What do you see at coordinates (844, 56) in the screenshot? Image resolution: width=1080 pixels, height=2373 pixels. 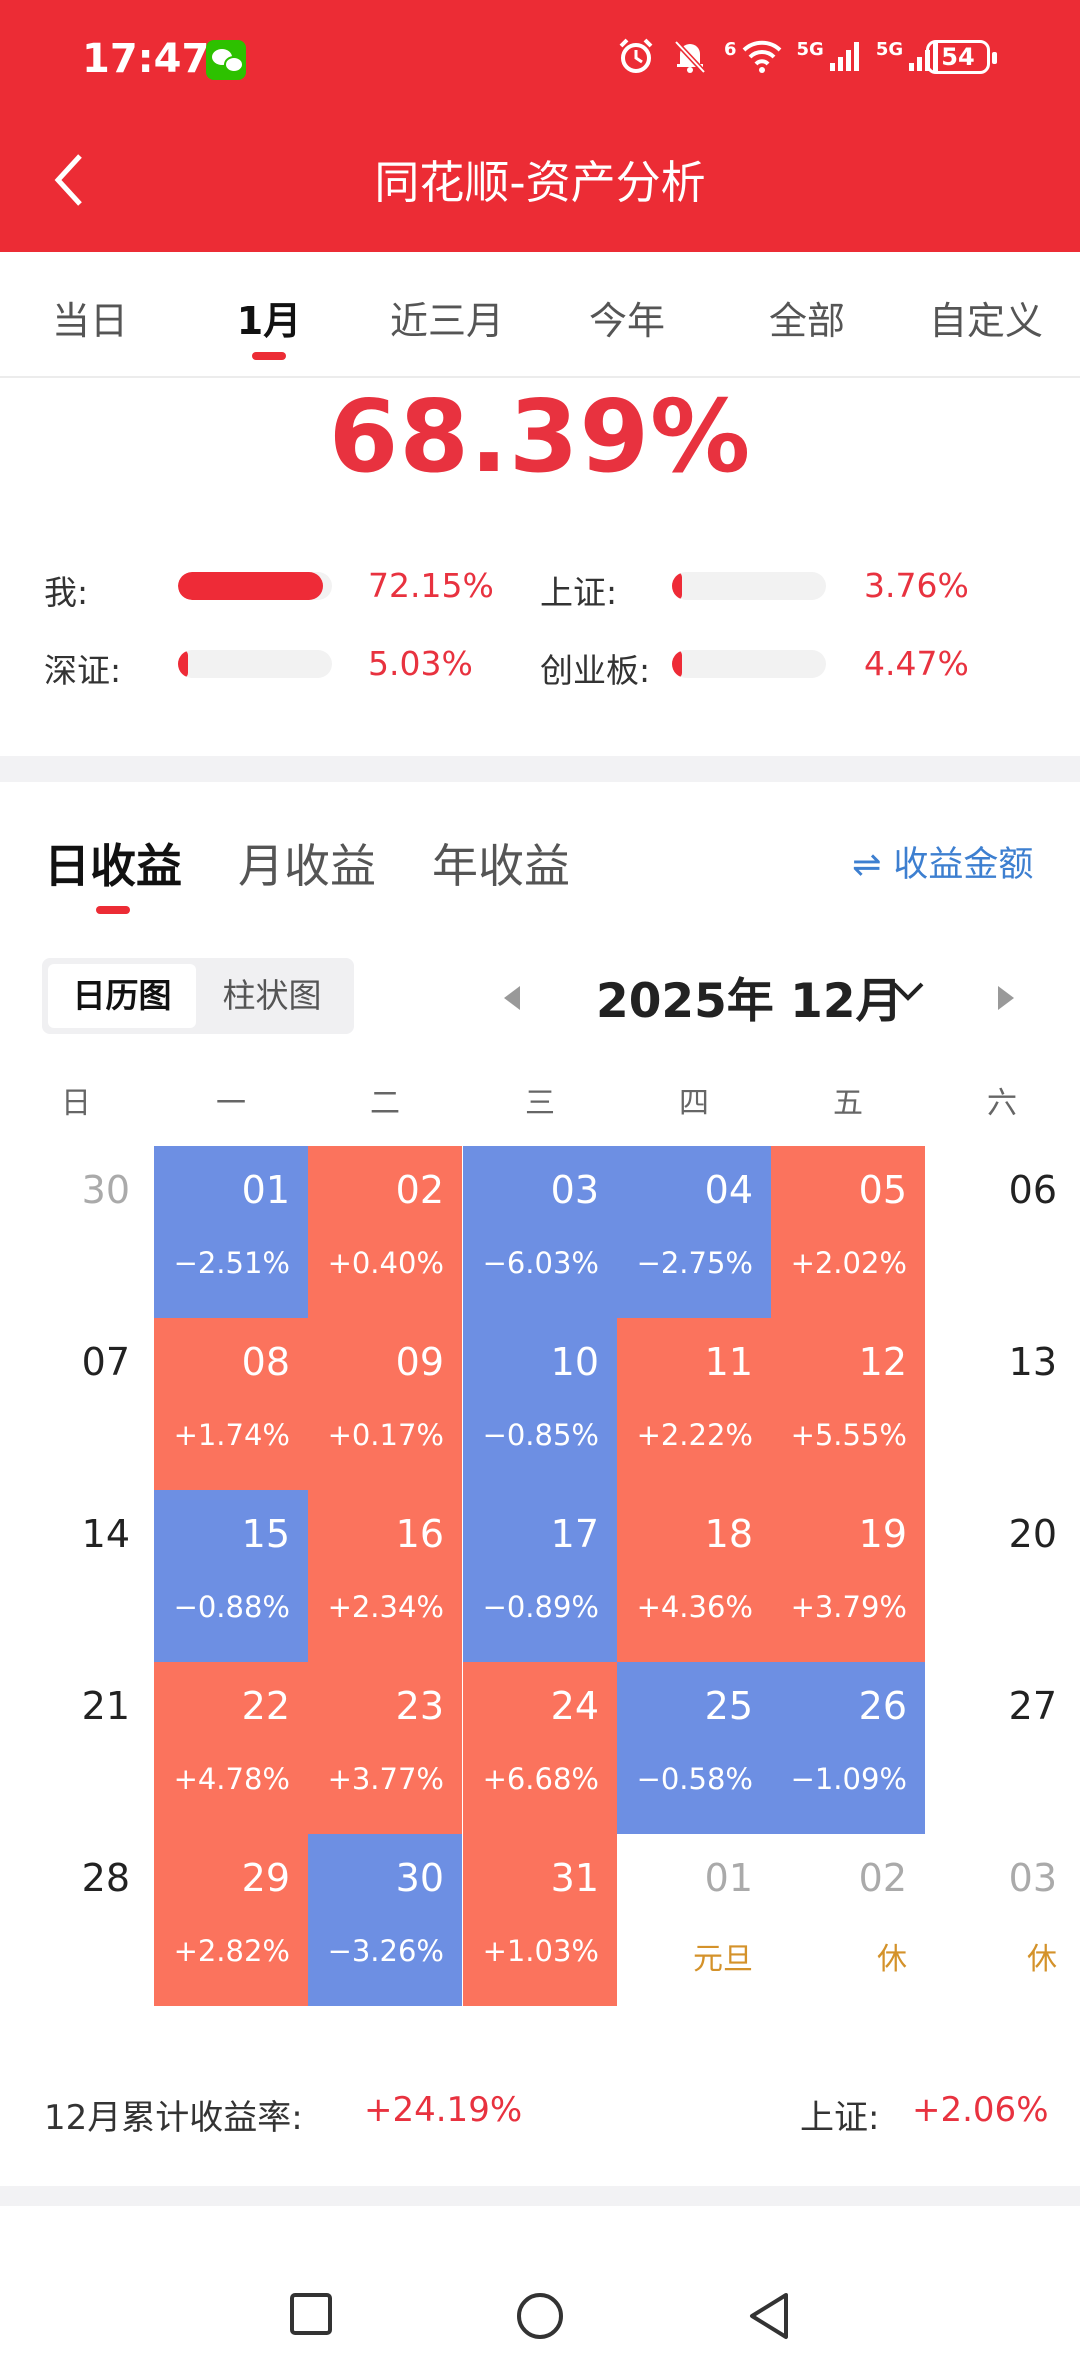 I see `signal-1-icon` at bounding box center [844, 56].